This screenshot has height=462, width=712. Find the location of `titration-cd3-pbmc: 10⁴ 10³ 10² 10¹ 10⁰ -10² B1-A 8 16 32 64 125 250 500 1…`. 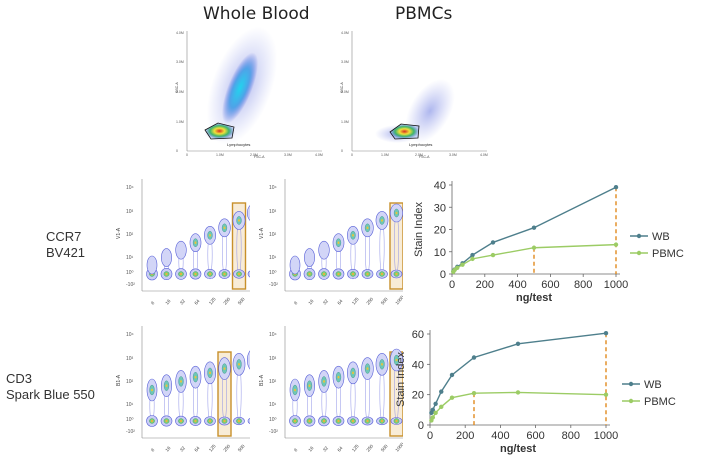

titration-cd3-pbmc: 10⁴ 10³ 10² 10¹ 10⁰ -10² B1-A 8 16 32 64 125 250 500 1… is located at coordinates (331, 389).